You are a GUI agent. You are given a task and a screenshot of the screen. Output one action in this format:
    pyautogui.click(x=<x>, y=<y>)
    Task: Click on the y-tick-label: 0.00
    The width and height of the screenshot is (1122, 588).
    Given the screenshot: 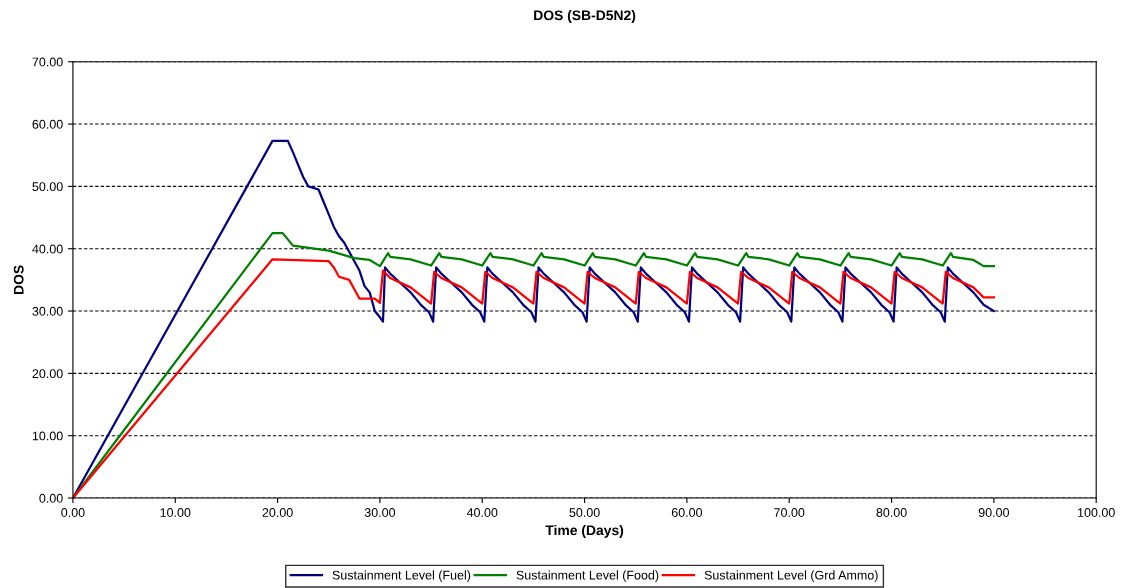 What is the action you would take?
    pyautogui.click(x=51, y=498)
    